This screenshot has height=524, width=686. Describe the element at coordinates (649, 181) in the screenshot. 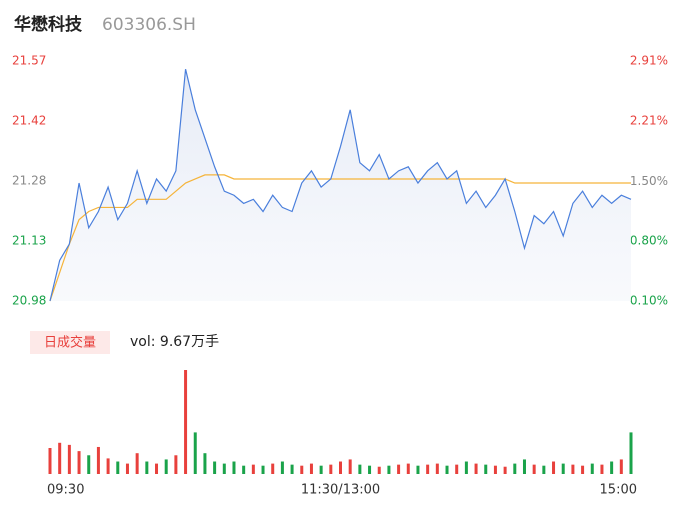

I see `y2-tick-label: 1.50%` at that location.